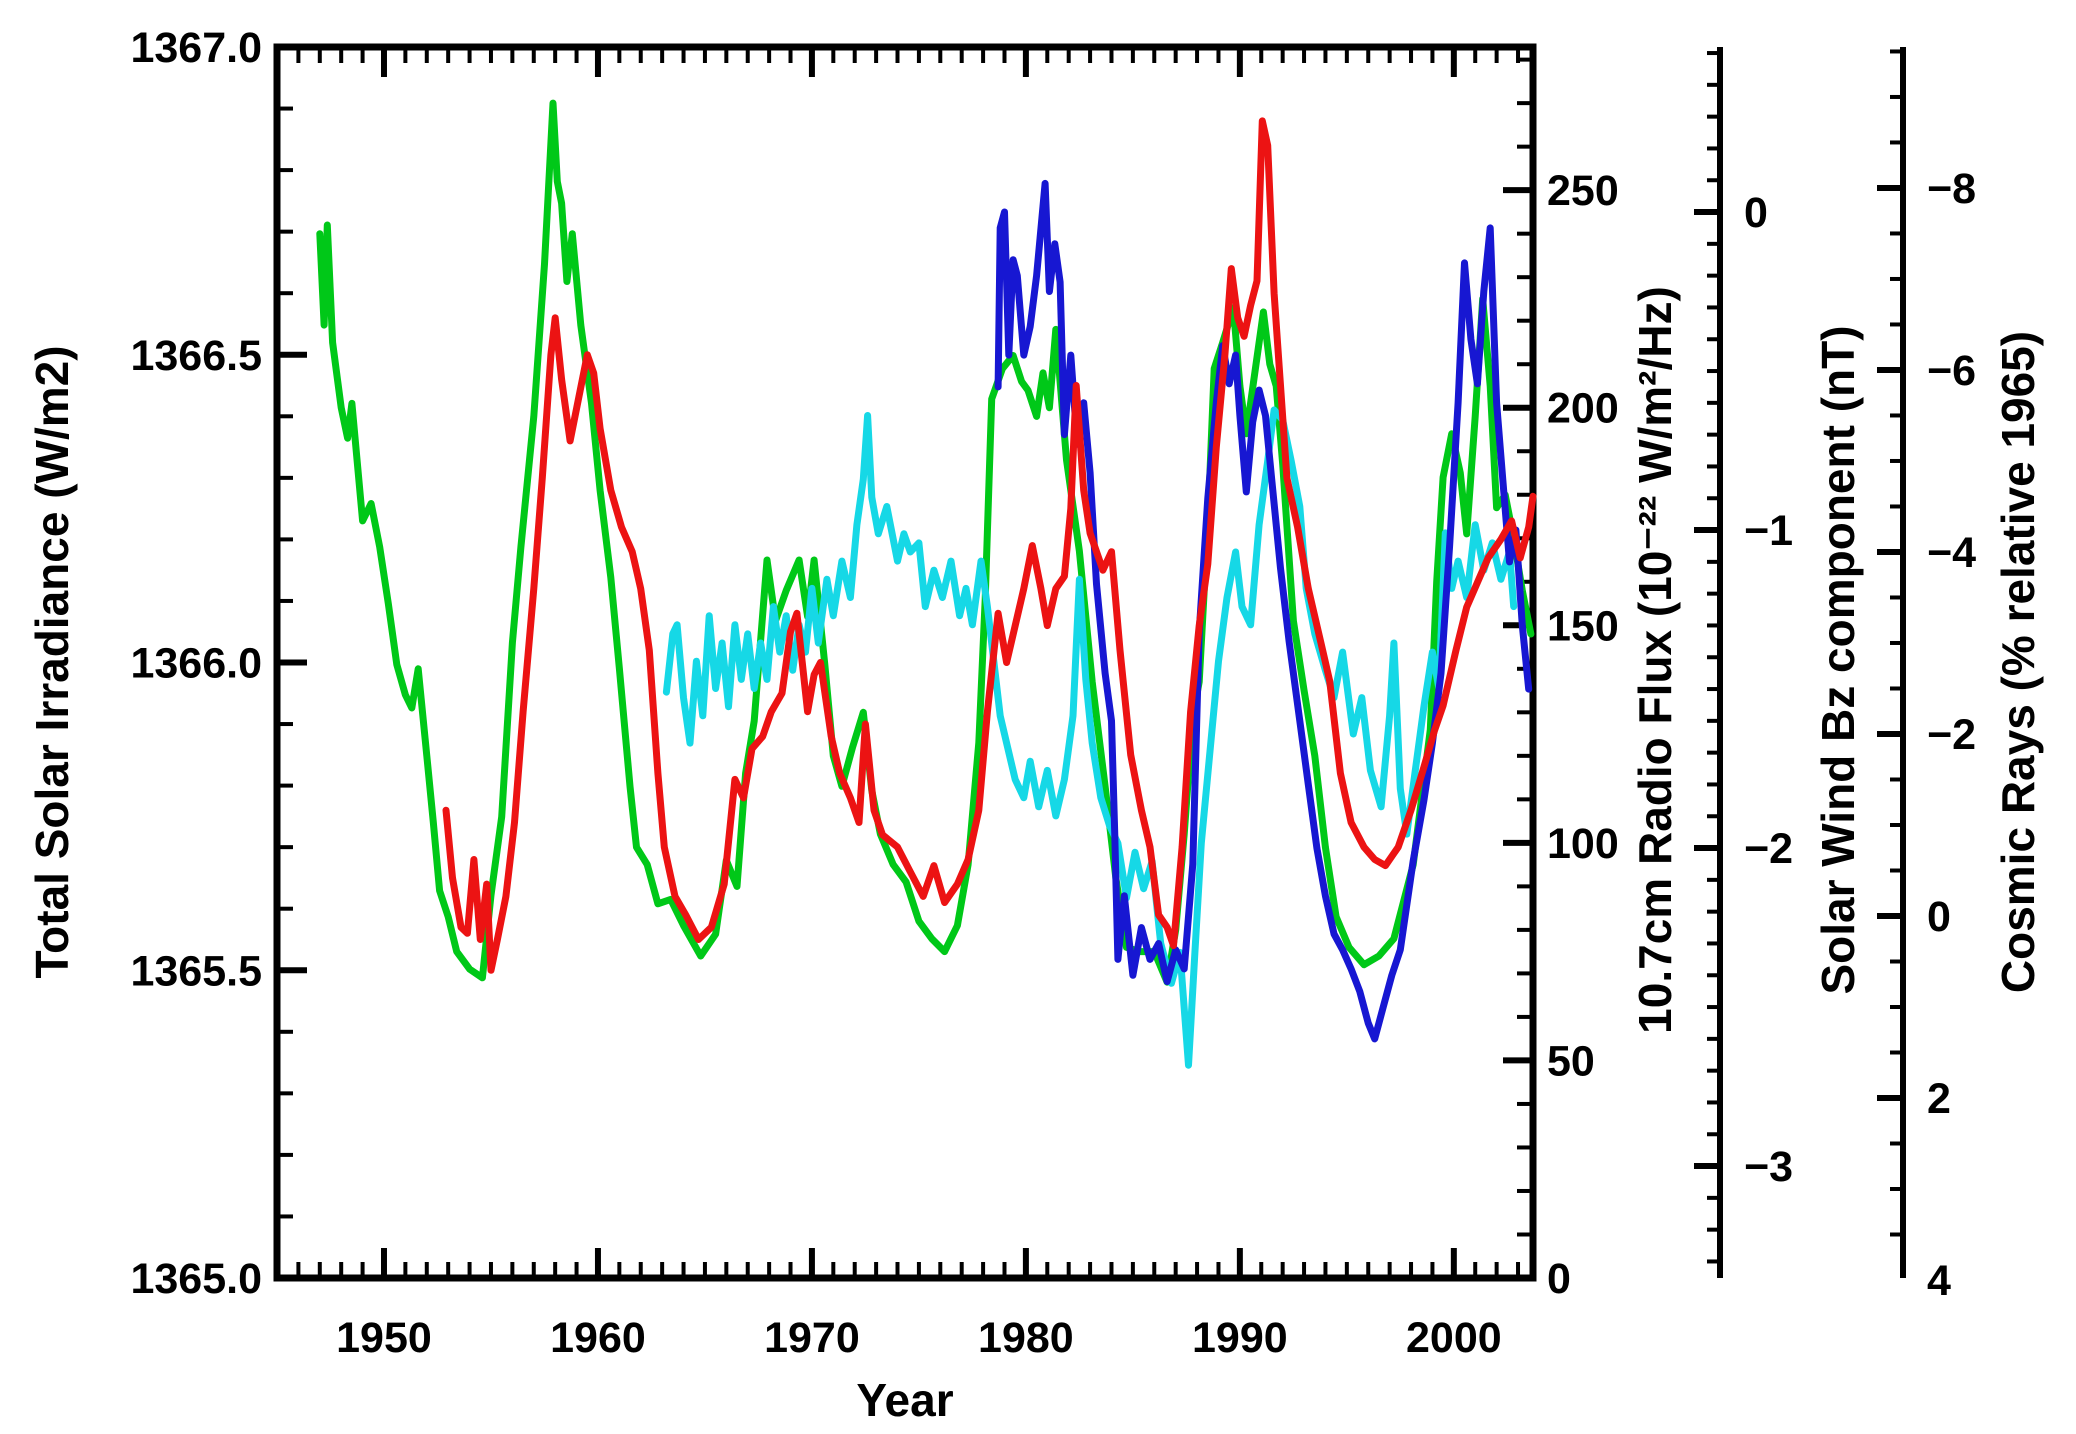  What do you see at coordinates (196, 356) in the screenshot?
I see `tsi-tick-label: 1366.5` at bounding box center [196, 356].